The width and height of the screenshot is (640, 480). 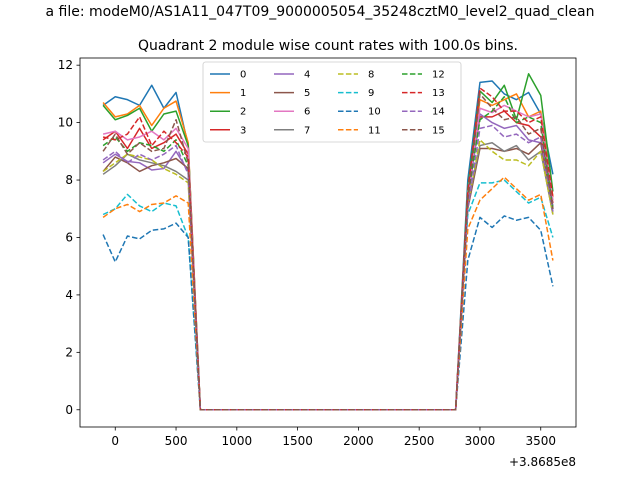 I want to click on legend-label-13: 13, so click(x=438, y=93).